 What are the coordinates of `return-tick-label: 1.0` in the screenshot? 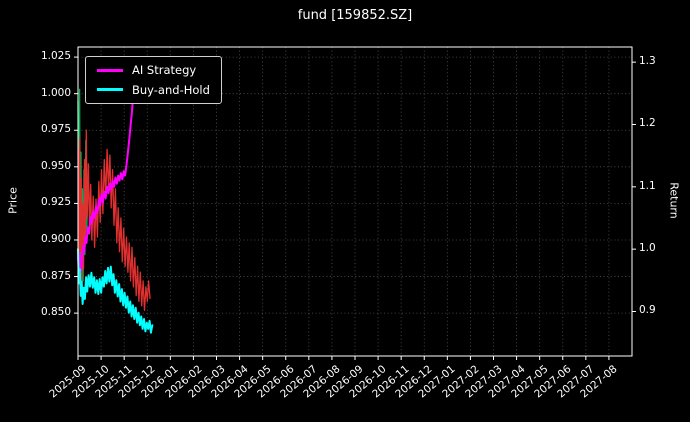 It's located at (647, 248).